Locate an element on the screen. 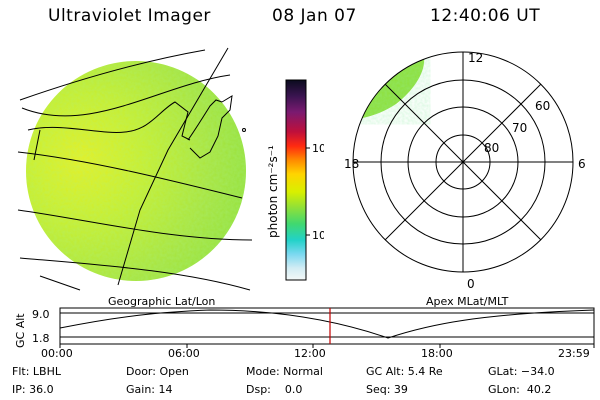  info-ip: IP: 36.0 is located at coordinates (33, 389).